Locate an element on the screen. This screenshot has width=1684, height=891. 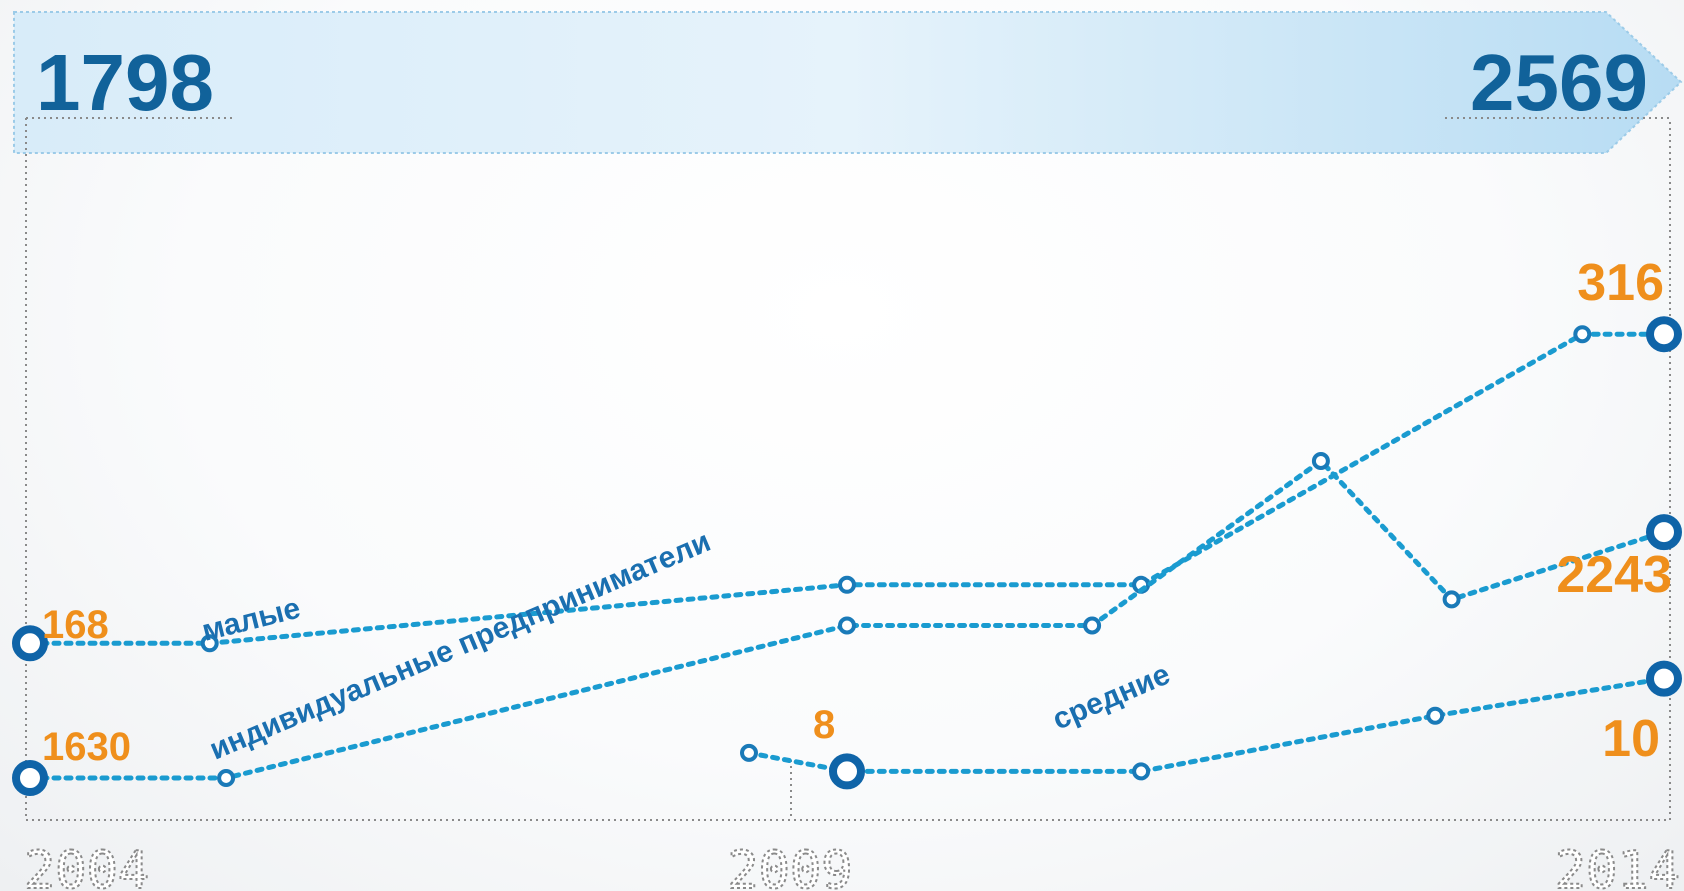
x-tick-2009: 2009 is located at coordinates (789, 866).